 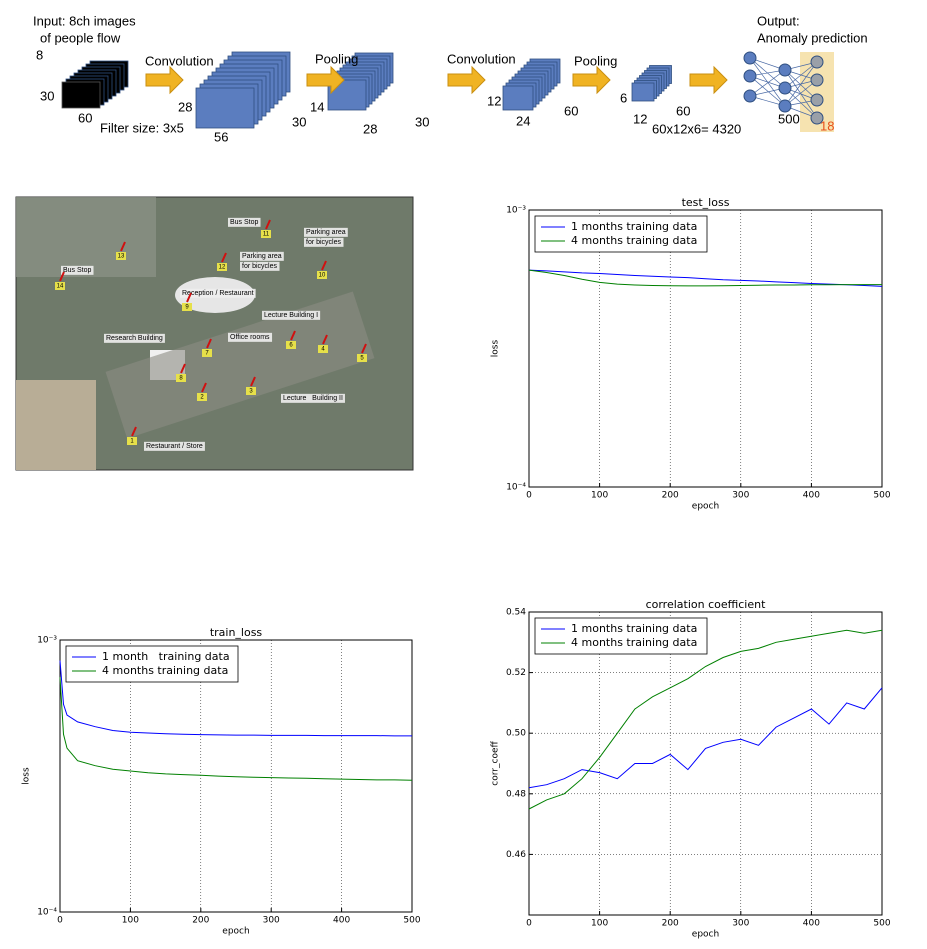 I want to click on map-field, so click(x=56, y=425).